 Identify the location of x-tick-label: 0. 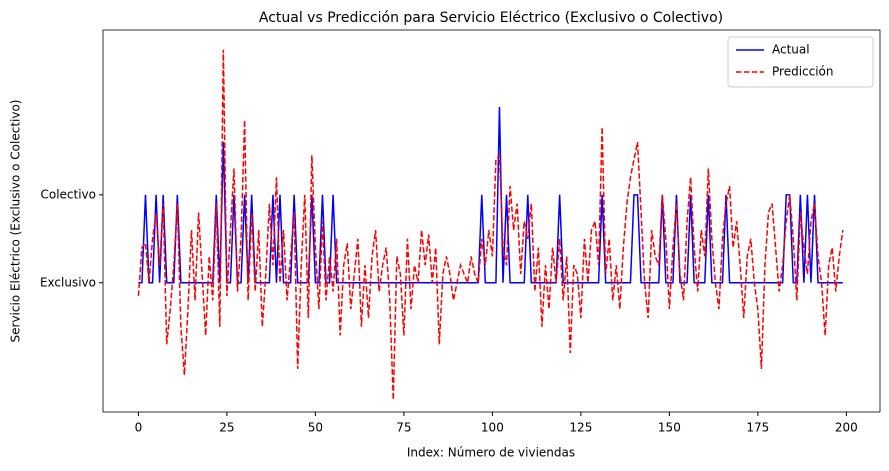
(139, 428).